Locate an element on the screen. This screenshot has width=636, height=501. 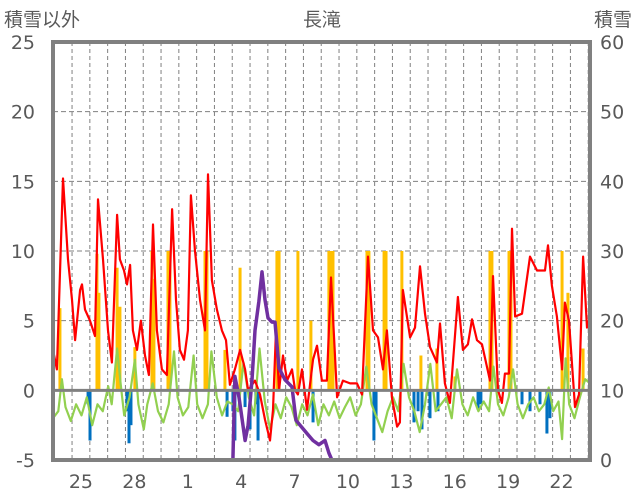
right-tick-label: 0 is located at coordinates (606, 461).